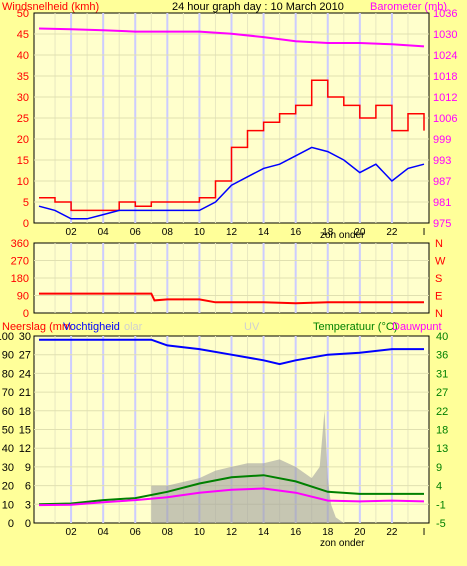 This screenshot has width=467, height=566. Describe the element at coordinates (408, 7) in the screenshot. I see `pressure-axis-title: Barometer (mb)` at that location.